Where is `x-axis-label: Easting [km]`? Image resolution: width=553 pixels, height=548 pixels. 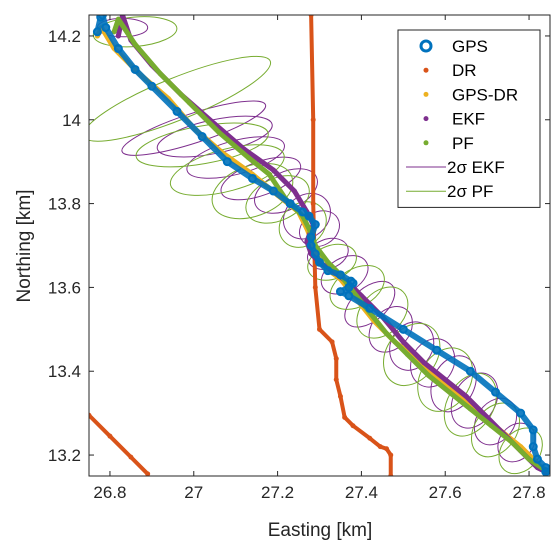
x-axis-label: Easting [km] is located at coordinates (320, 530).